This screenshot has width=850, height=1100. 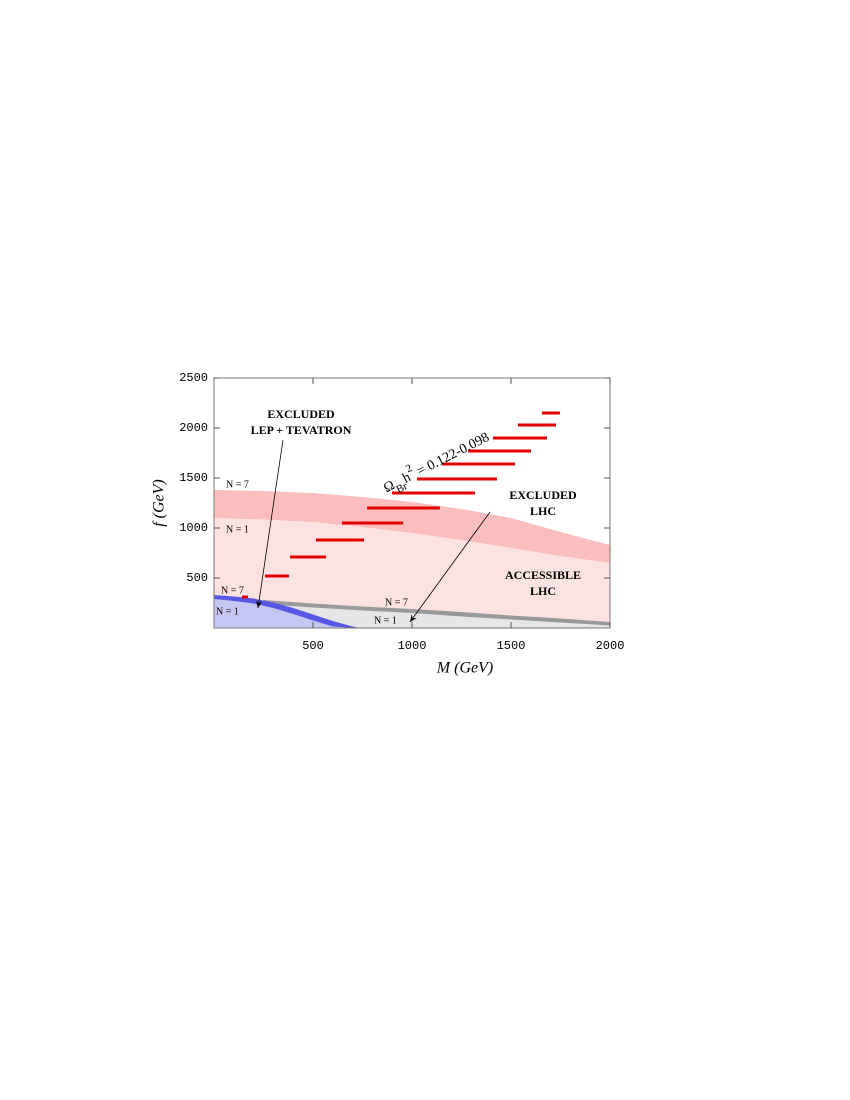 What do you see at coordinates (409, 468) in the screenshot?
I see `omega-superscript: 2` at bounding box center [409, 468].